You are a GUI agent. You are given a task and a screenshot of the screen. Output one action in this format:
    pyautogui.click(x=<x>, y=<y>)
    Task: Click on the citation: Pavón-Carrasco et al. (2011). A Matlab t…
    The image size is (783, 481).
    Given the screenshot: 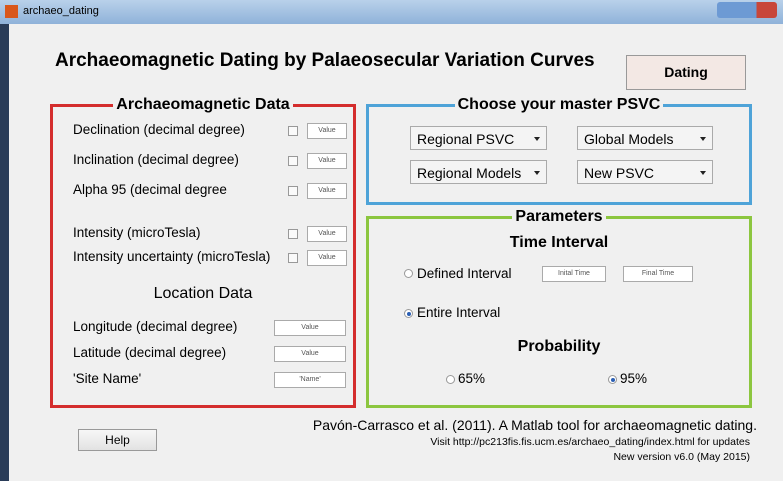 What is the action you would take?
    pyautogui.click(x=534, y=425)
    